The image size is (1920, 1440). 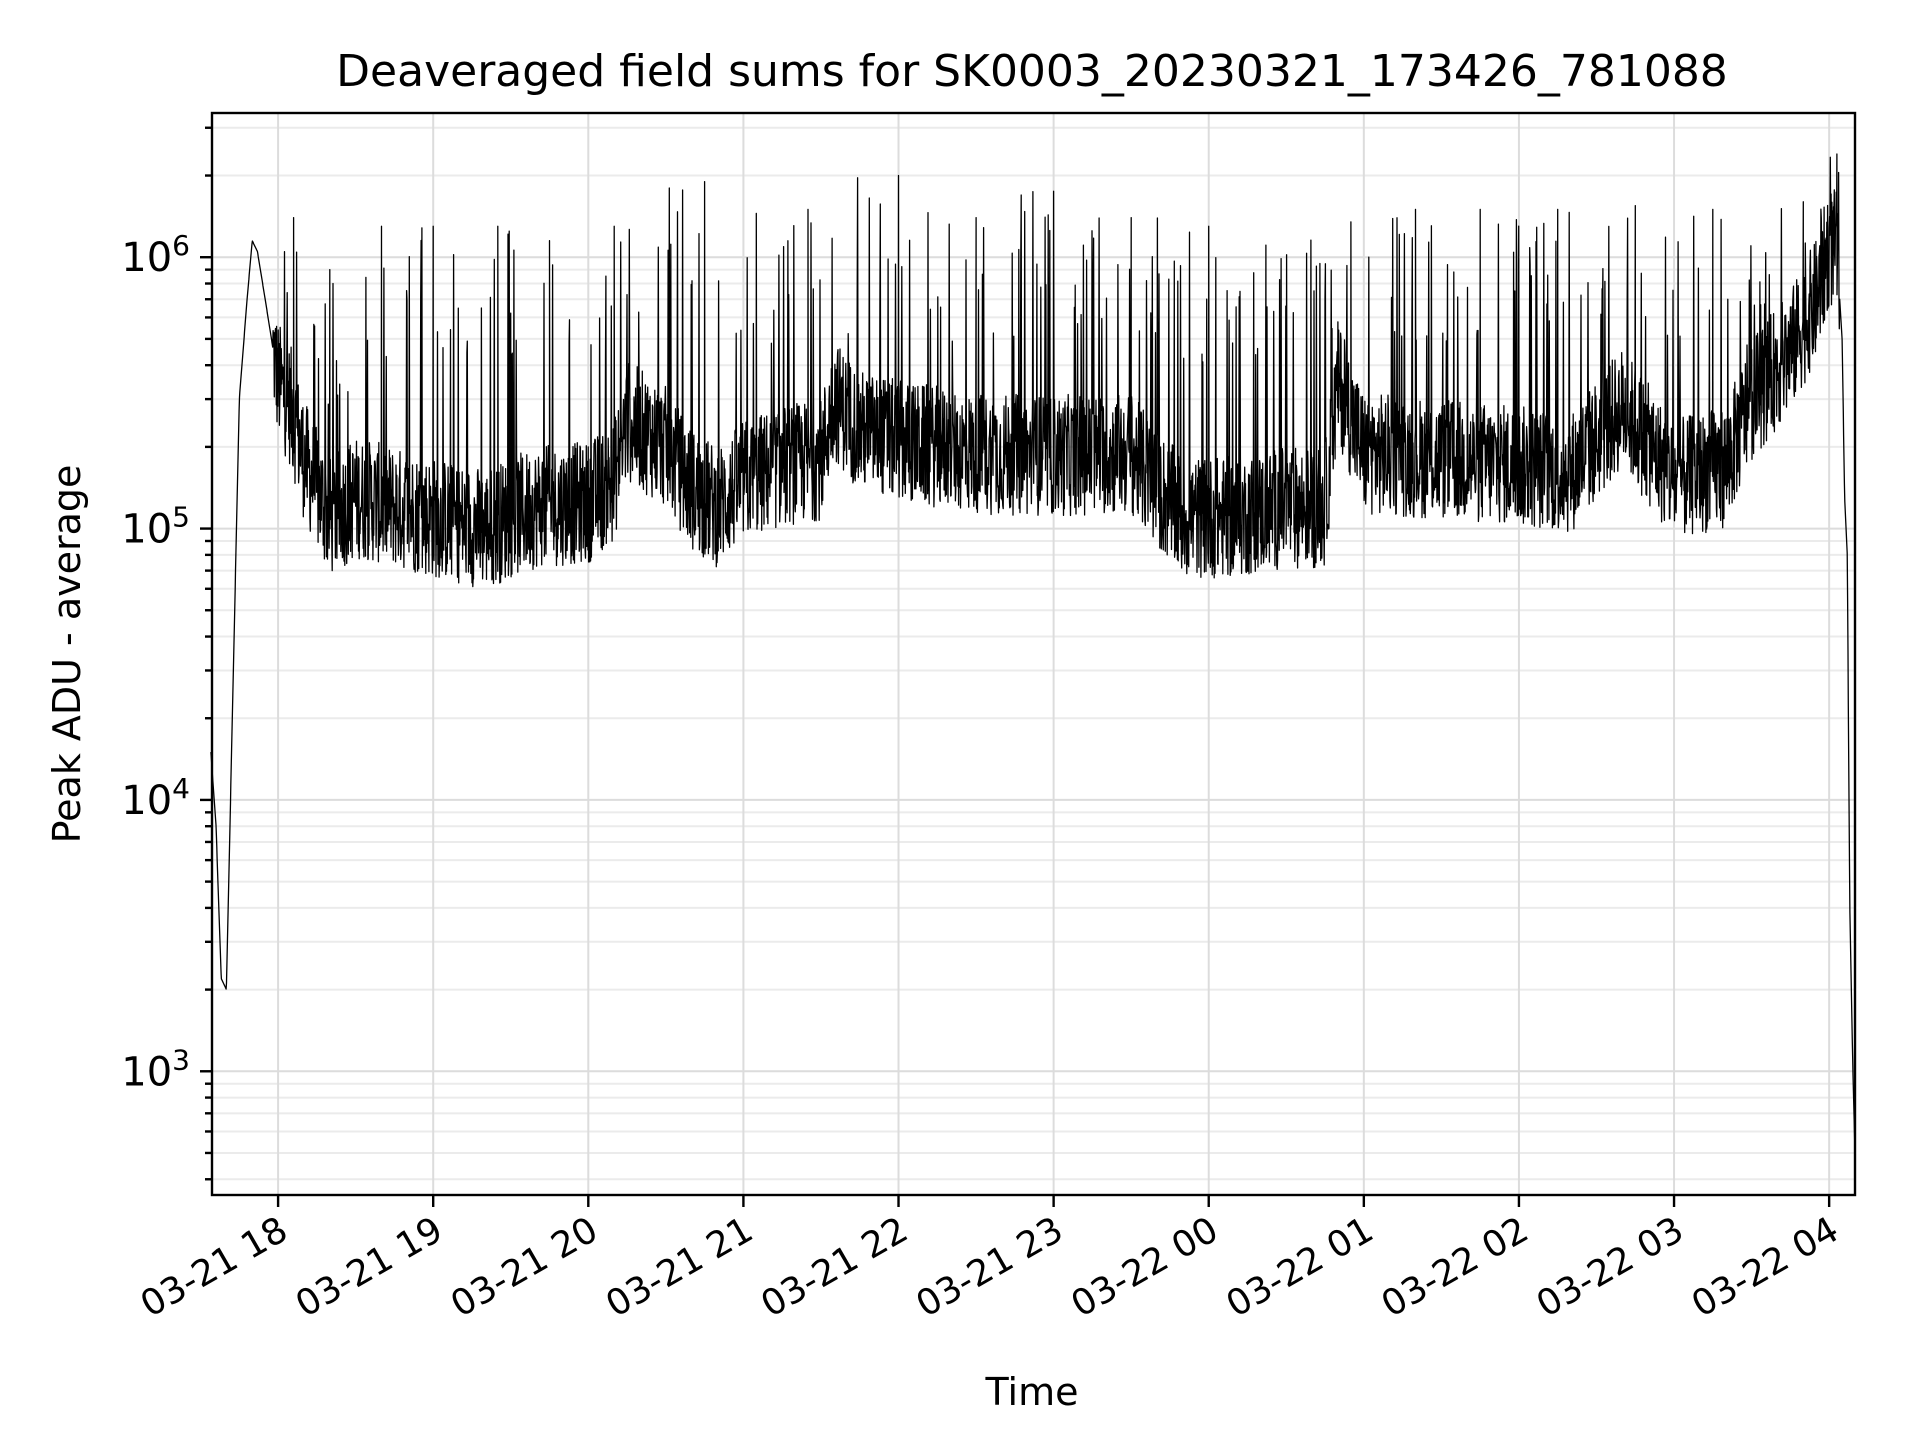 I want to click on y-axis: 103 104 105 106, so click(x=166, y=653).